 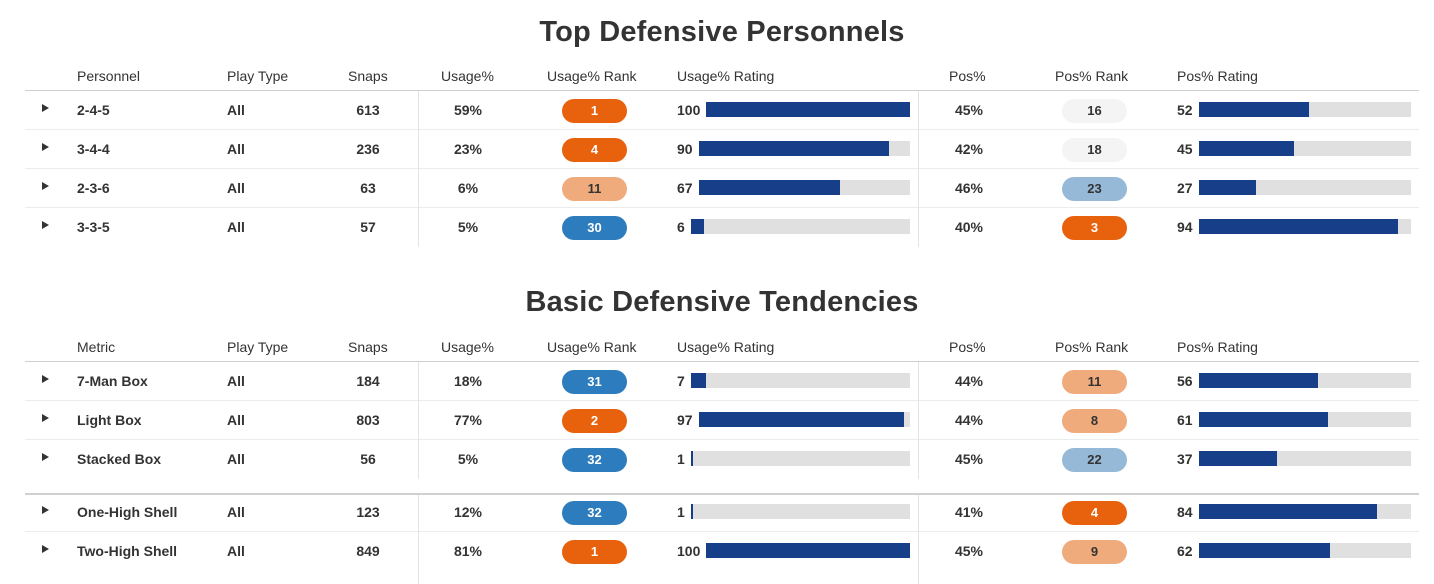 What do you see at coordinates (1185, 149) in the screenshot?
I see `pos-rating-value: 45` at bounding box center [1185, 149].